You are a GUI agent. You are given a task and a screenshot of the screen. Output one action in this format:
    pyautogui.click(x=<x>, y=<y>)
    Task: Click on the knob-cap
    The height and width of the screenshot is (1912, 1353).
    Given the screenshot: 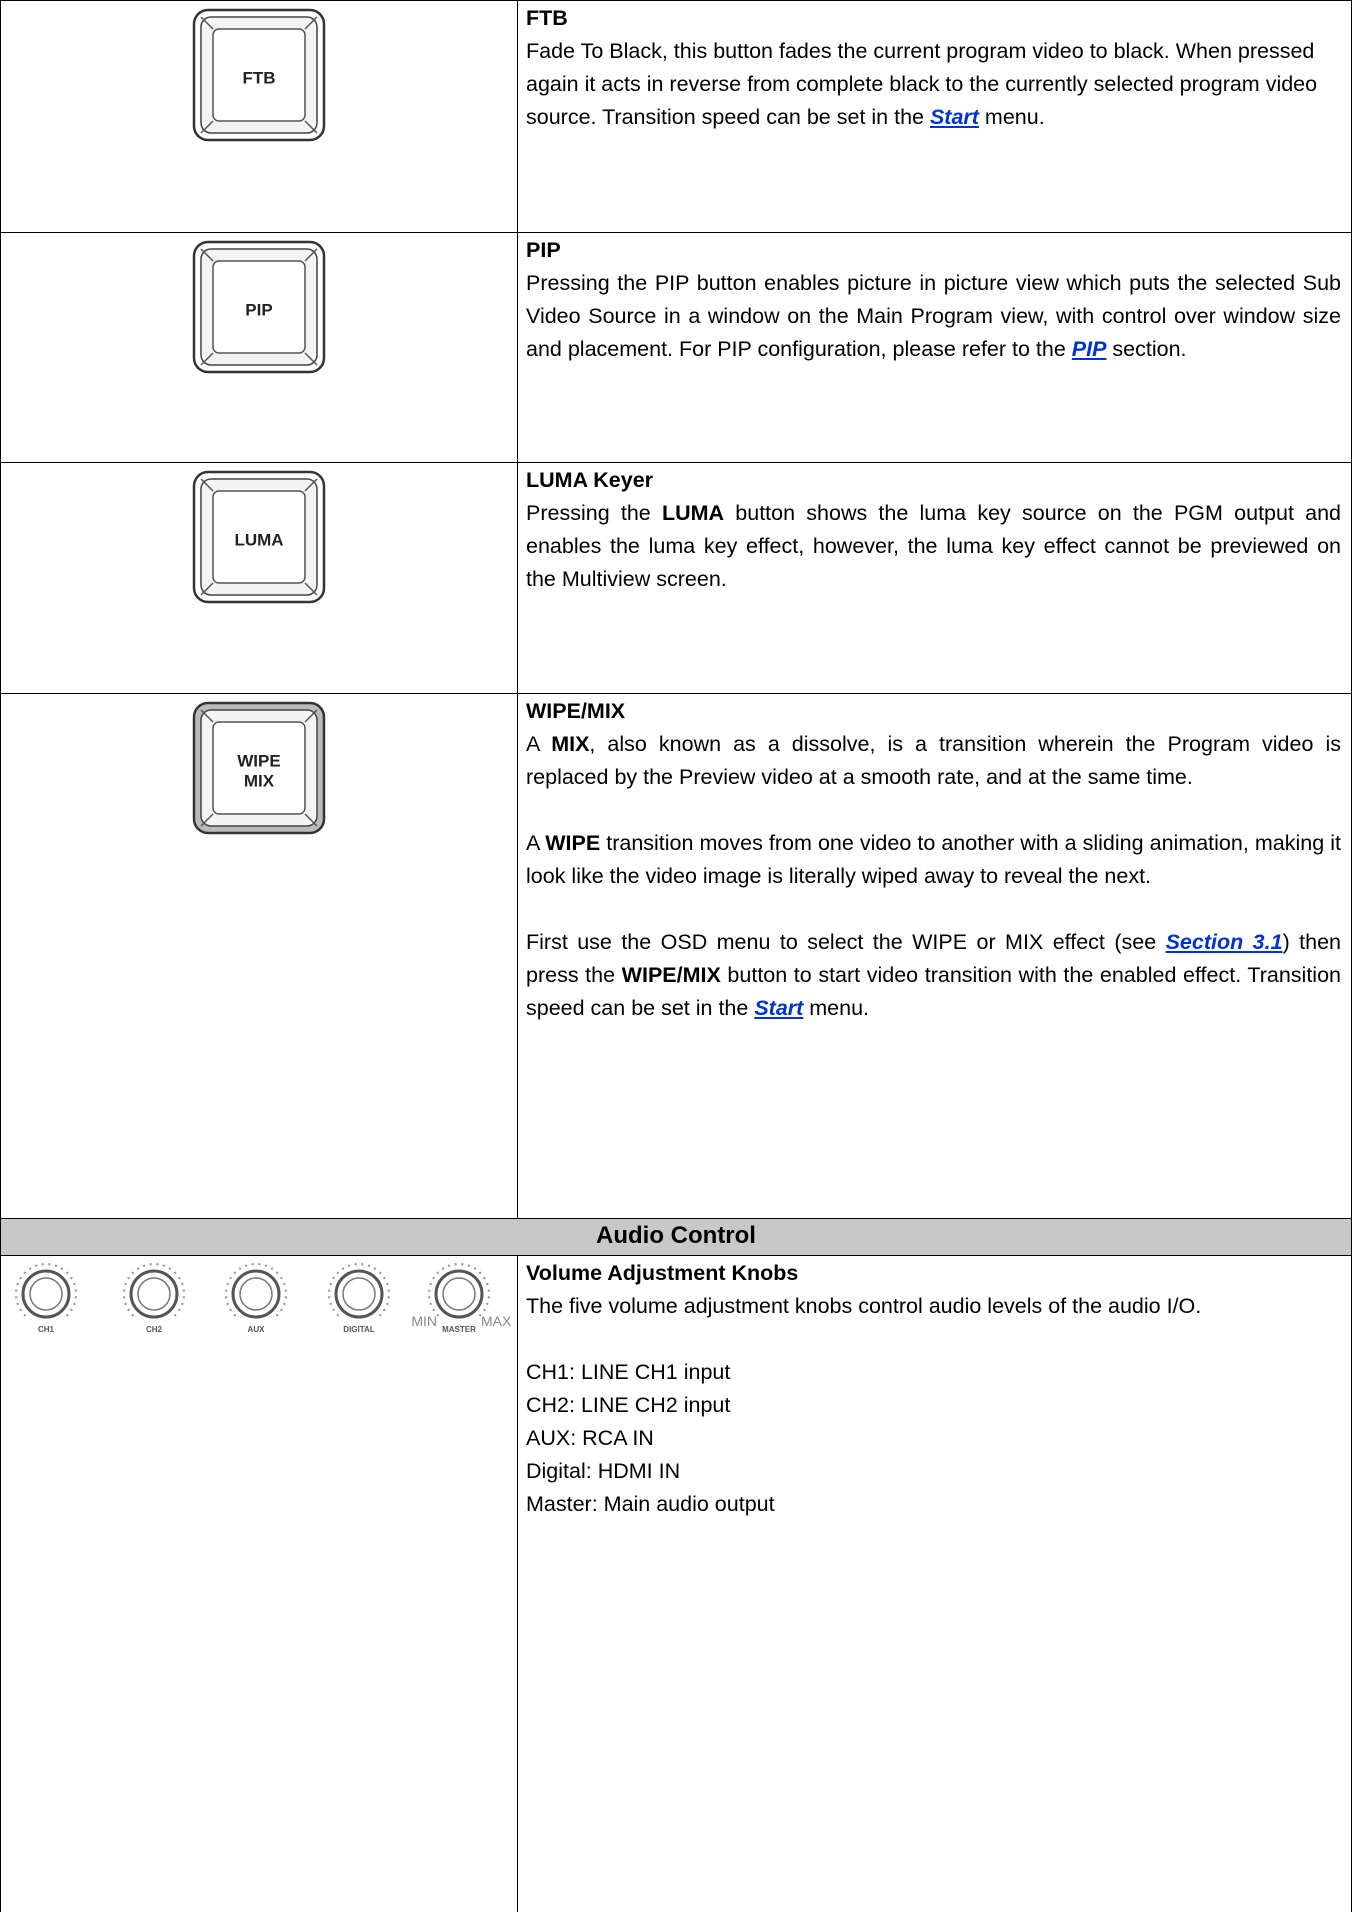 What is the action you would take?
    pyautogui.click(x=46, y=1294)
    